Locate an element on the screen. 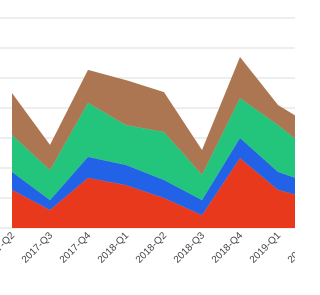 The width and height of the screenshot is (320, 295). x-tick-label: 2017-Q2 is located at coordinates (8, 248).